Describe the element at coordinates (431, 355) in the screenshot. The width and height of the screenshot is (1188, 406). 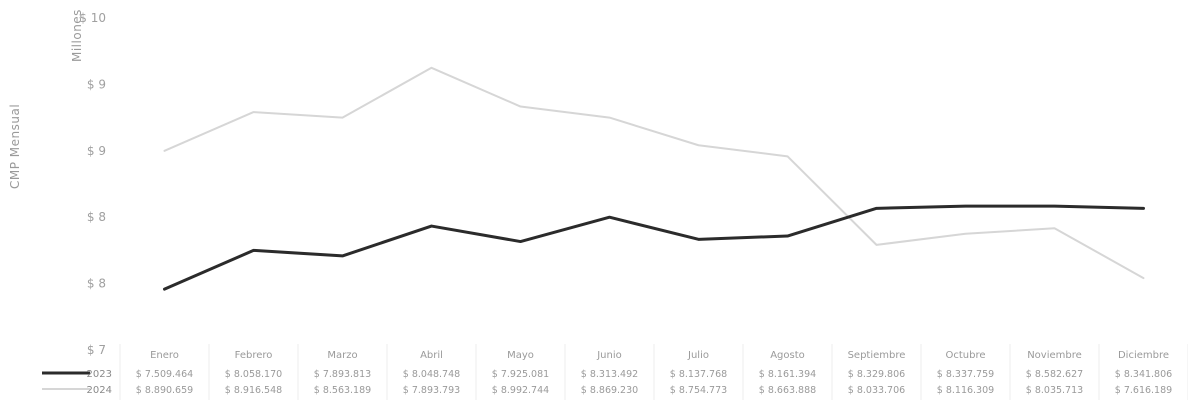
I see `x-category-label: Abril` at that location.